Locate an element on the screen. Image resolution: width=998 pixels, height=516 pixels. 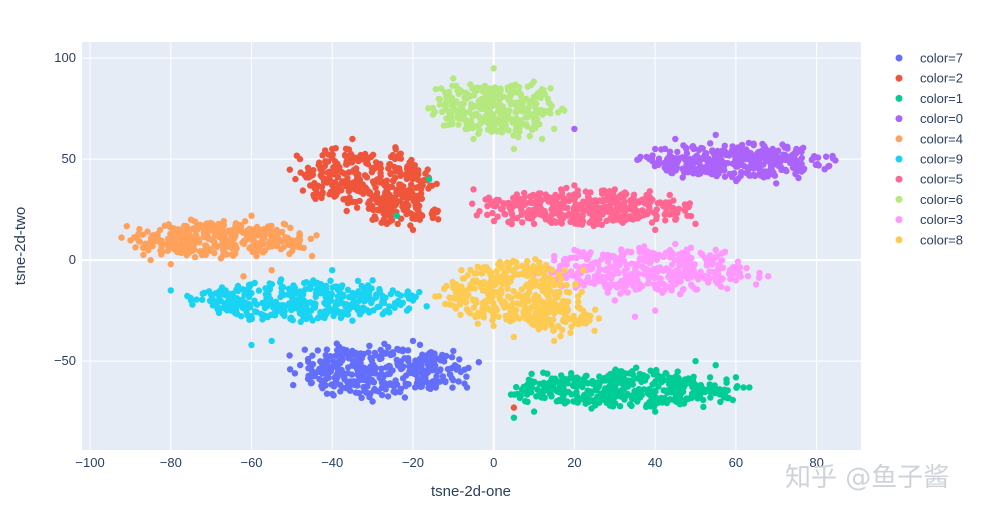
legend-item: color=8 is located at coordinates (929, 239).